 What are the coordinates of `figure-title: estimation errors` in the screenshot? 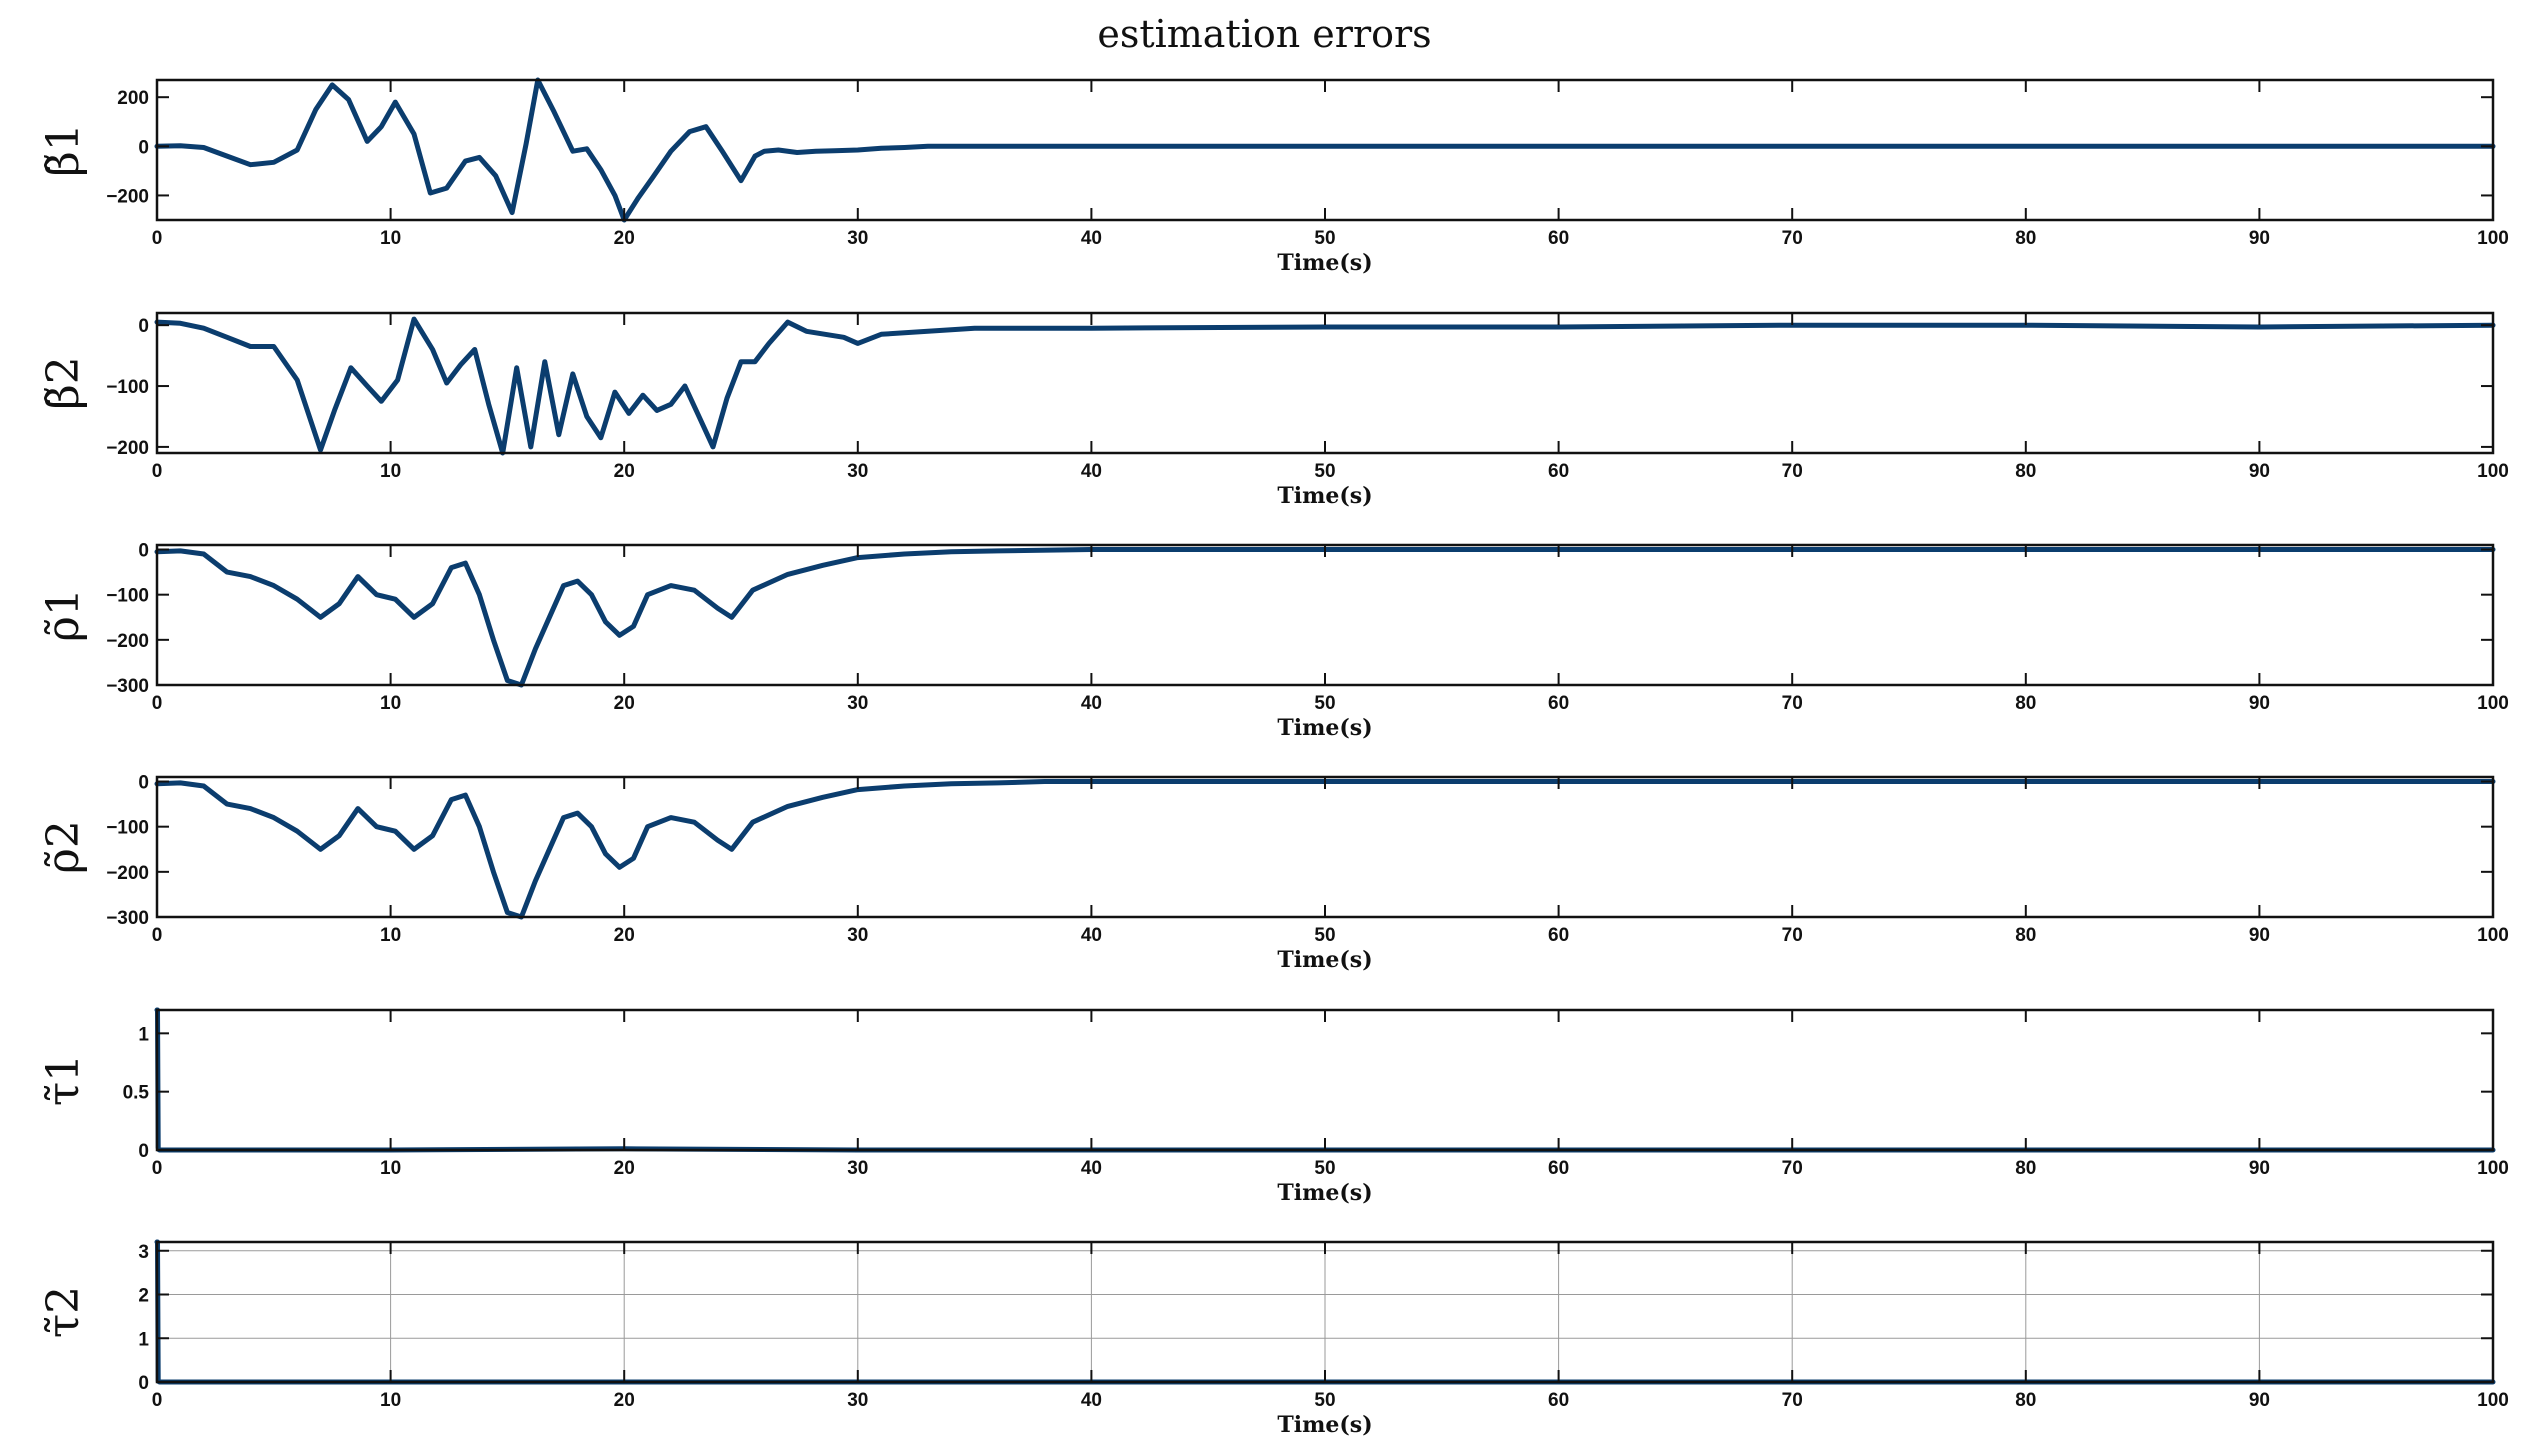 It's located at (1264, 34).